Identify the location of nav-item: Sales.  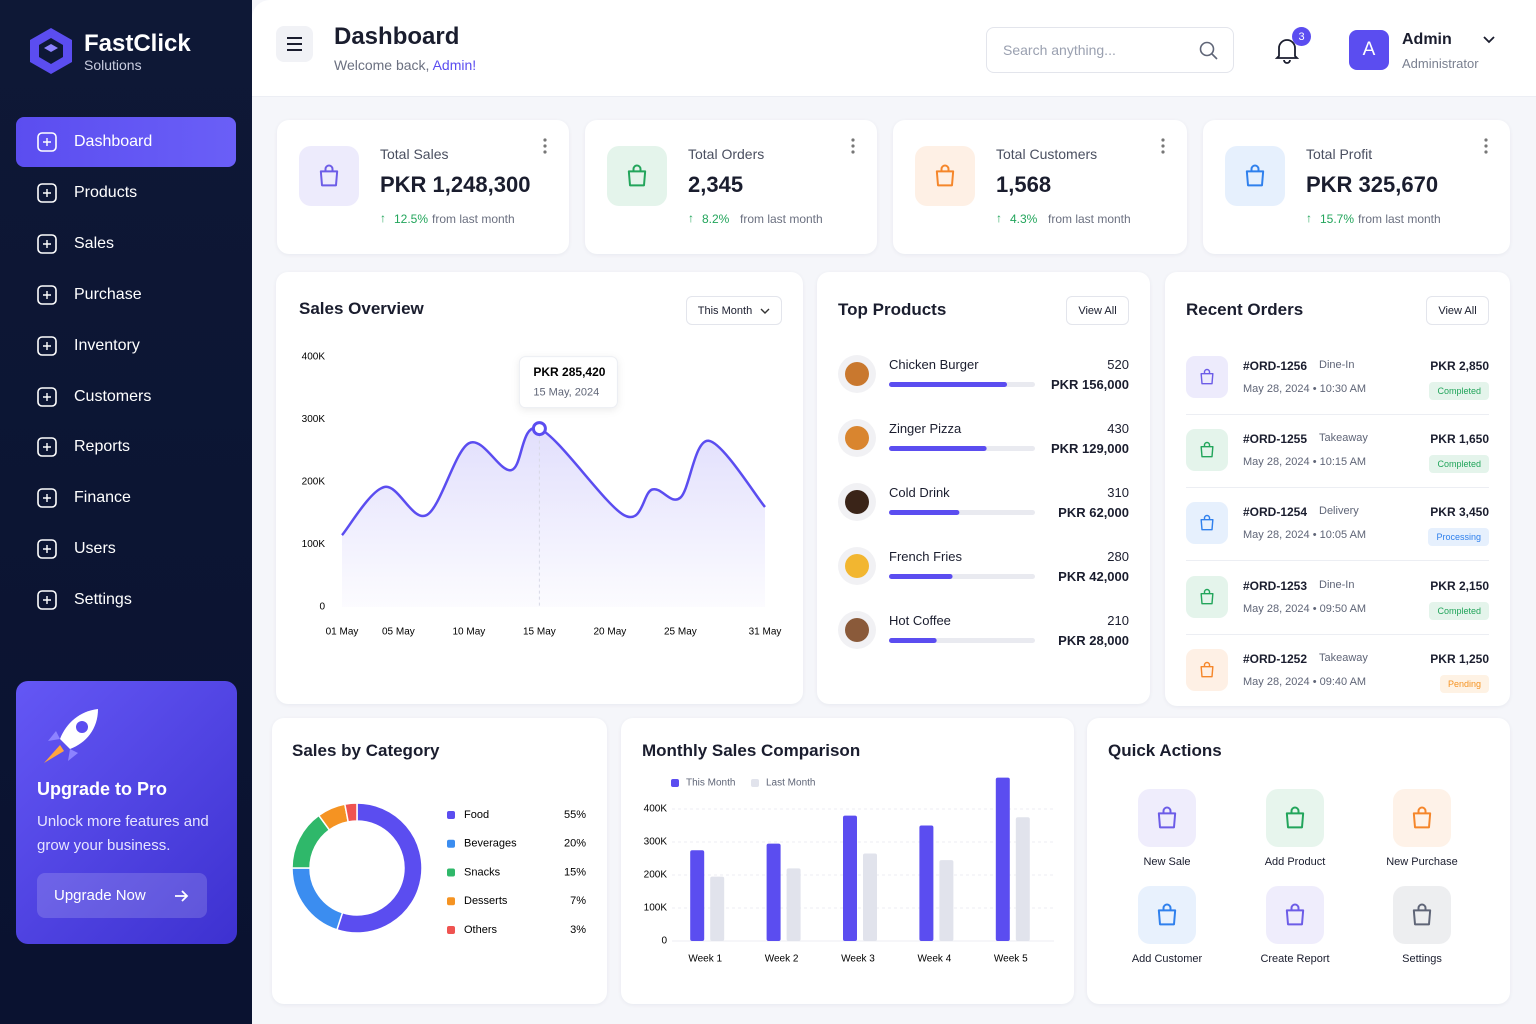
(126, 244).